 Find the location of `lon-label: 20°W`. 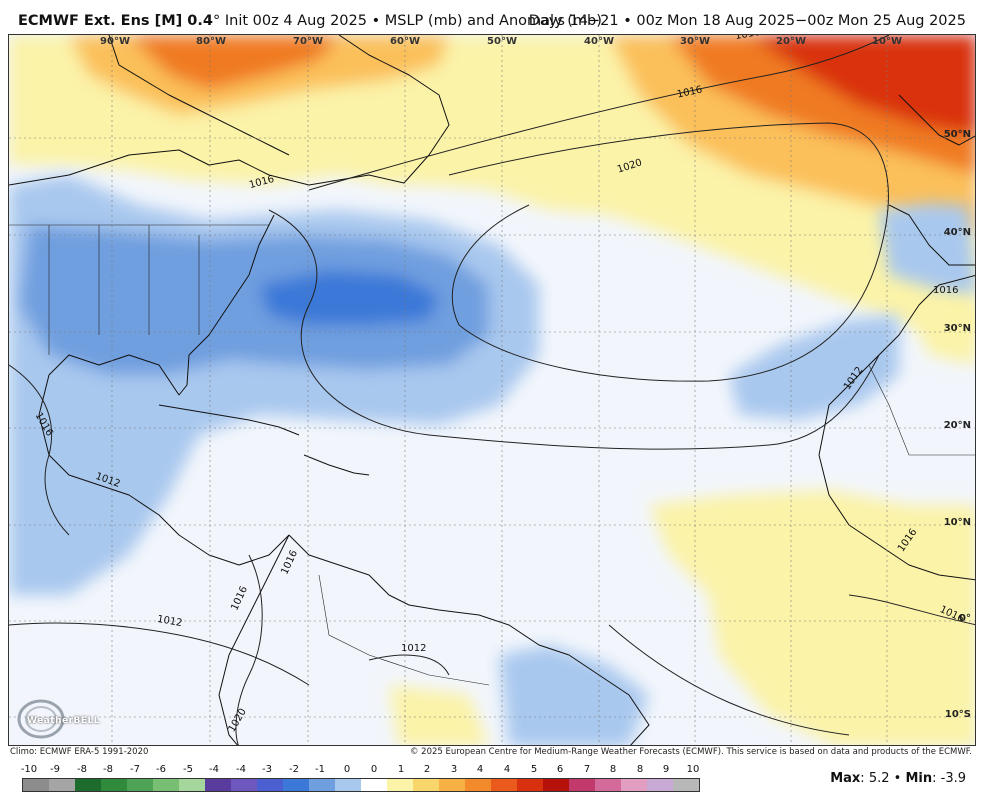

lon-label: 20°W is located at coordinates (791, 41).